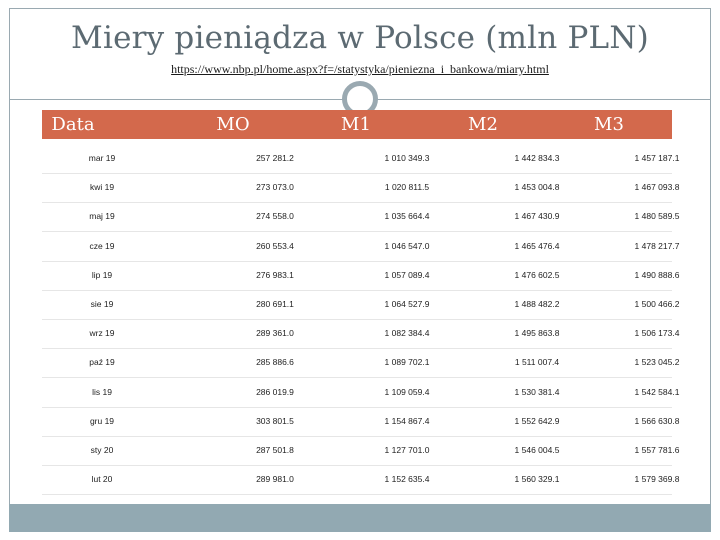 This screenshot has height=540, width=720. Describe the element at coordinates (102, 216) in the screenshot. I see `cell-date: maj 19` at that location.